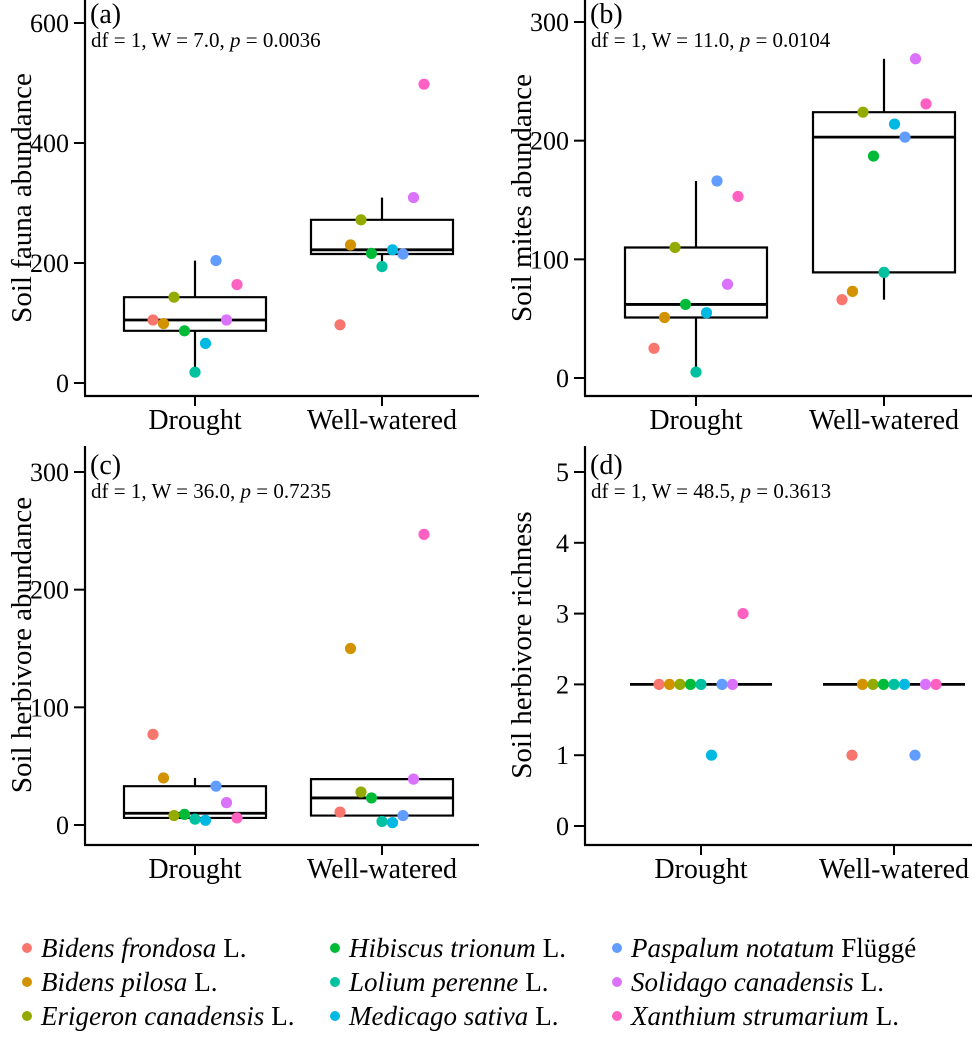 This screenshot has height=1039, width=972. Describe the element at coordinates (522, 644) in the screenshot. I see `y-axis-title: Soil herbivore richness` at that location.